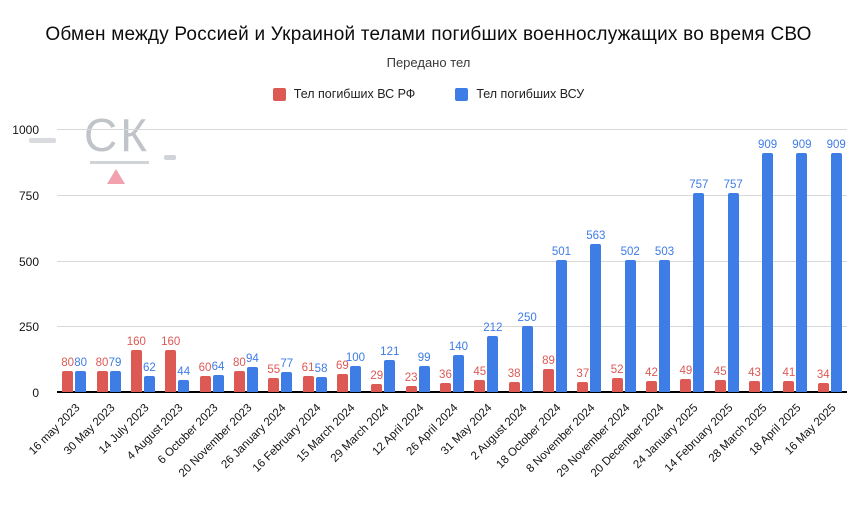 The width and height of the screenshot is (857, 507). I want to click on bar-vsu: 501, so click(561, 319).